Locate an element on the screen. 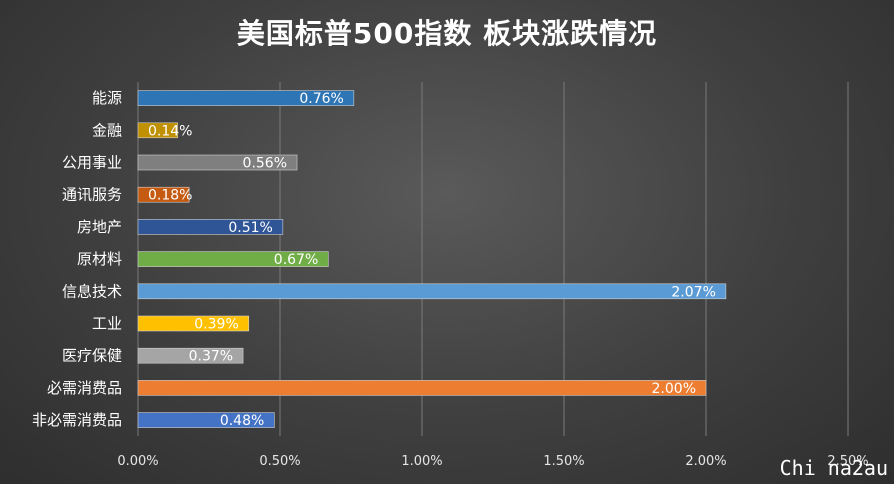 The image size is (894, 484). data-label-5: 0.67% is located at coordinates (296, 260).